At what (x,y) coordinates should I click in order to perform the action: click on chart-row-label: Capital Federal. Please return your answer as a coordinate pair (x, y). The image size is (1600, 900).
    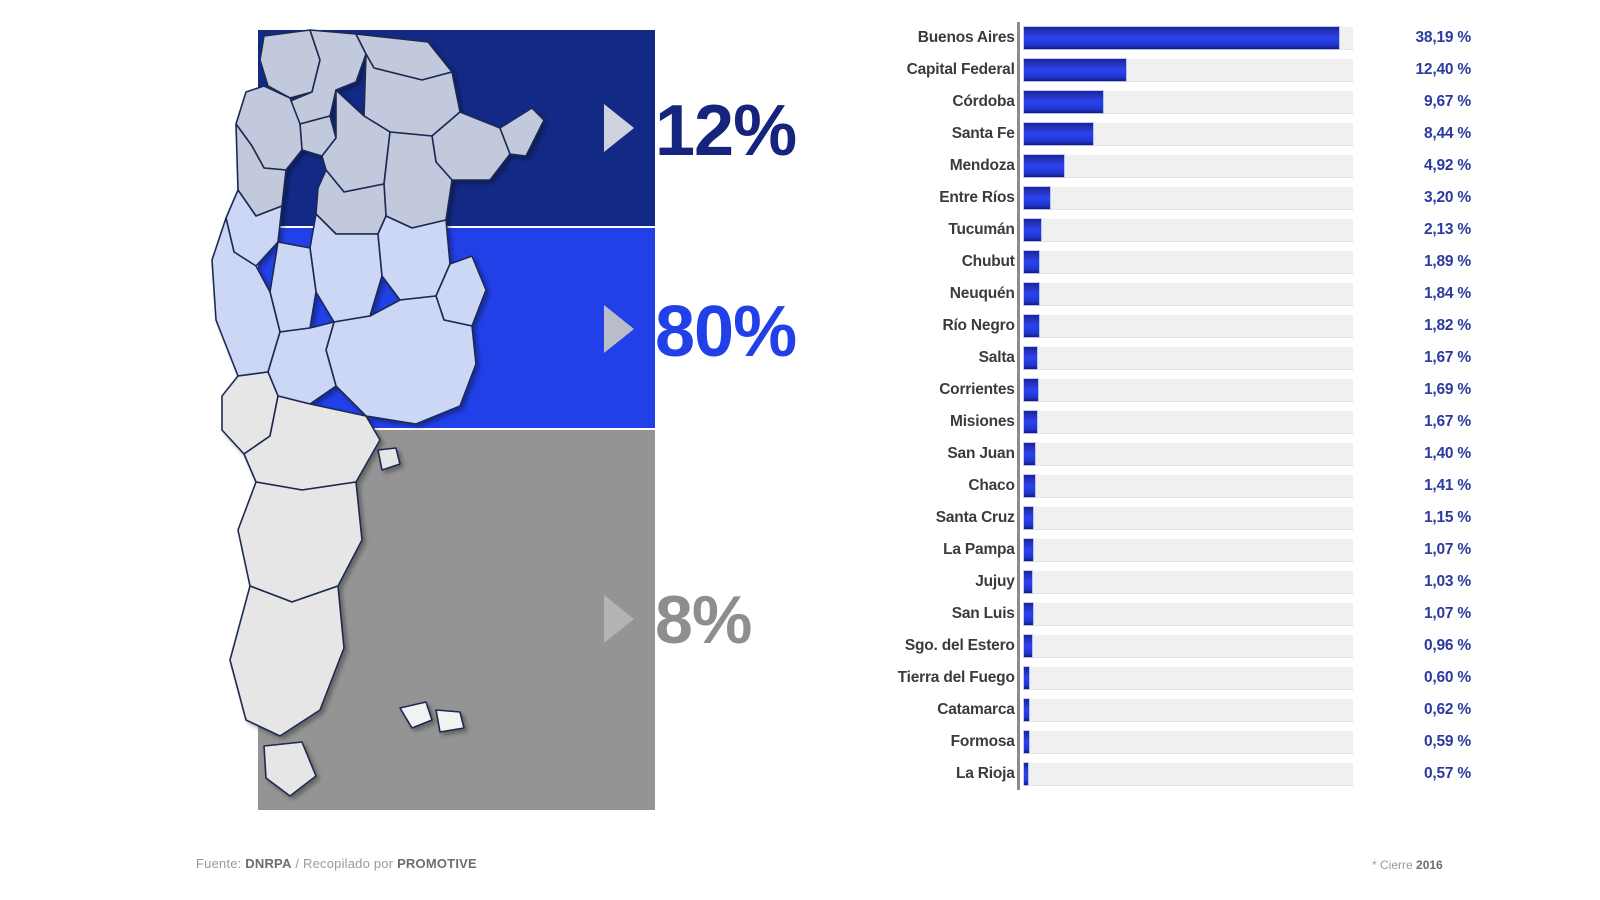
    Looking at the image, I should click on (960, 69).